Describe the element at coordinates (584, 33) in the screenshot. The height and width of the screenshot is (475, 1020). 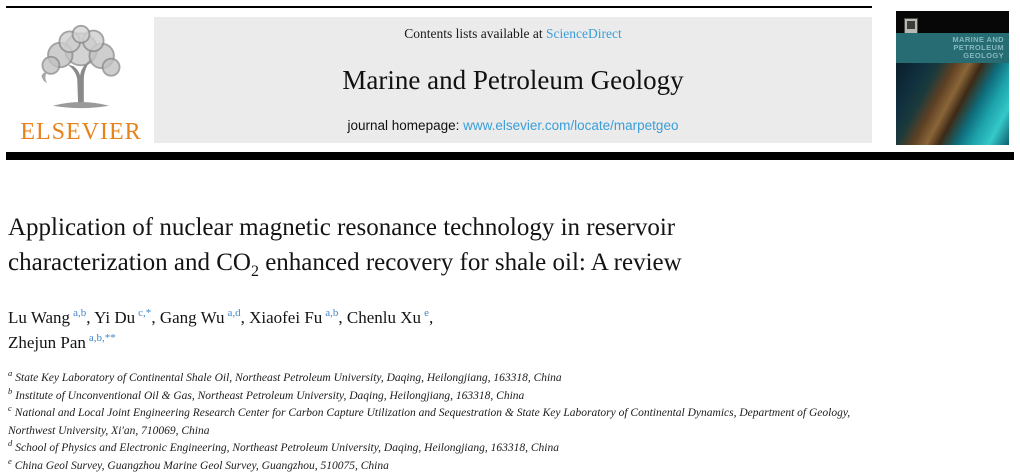
I see `sciencedirect-link: ScienceDirect` at that location.